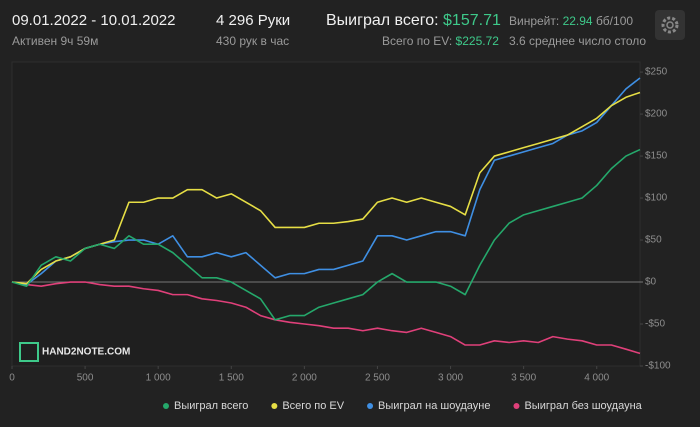 Image resolution: width=700 pixels, height=427 pixels. Describe the element at coordinates (450, 378) in the screenshot. I see `x-tick-label: 3 000` at that location.